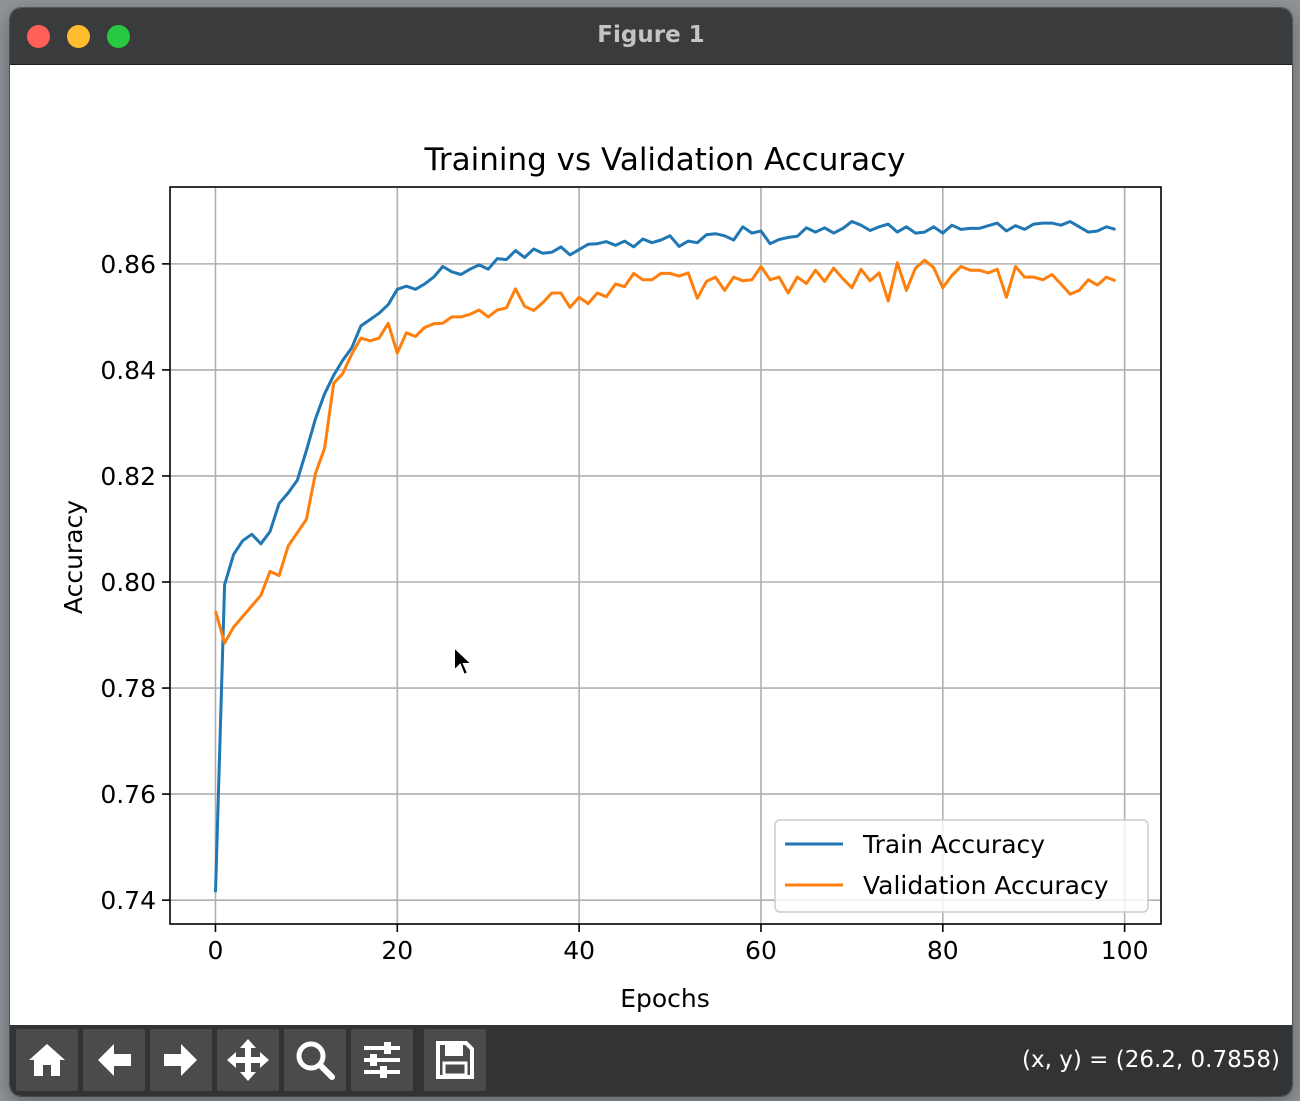 This screenshot has height=1101, width=1300. I want to click on back-button, so click(114, 1060).